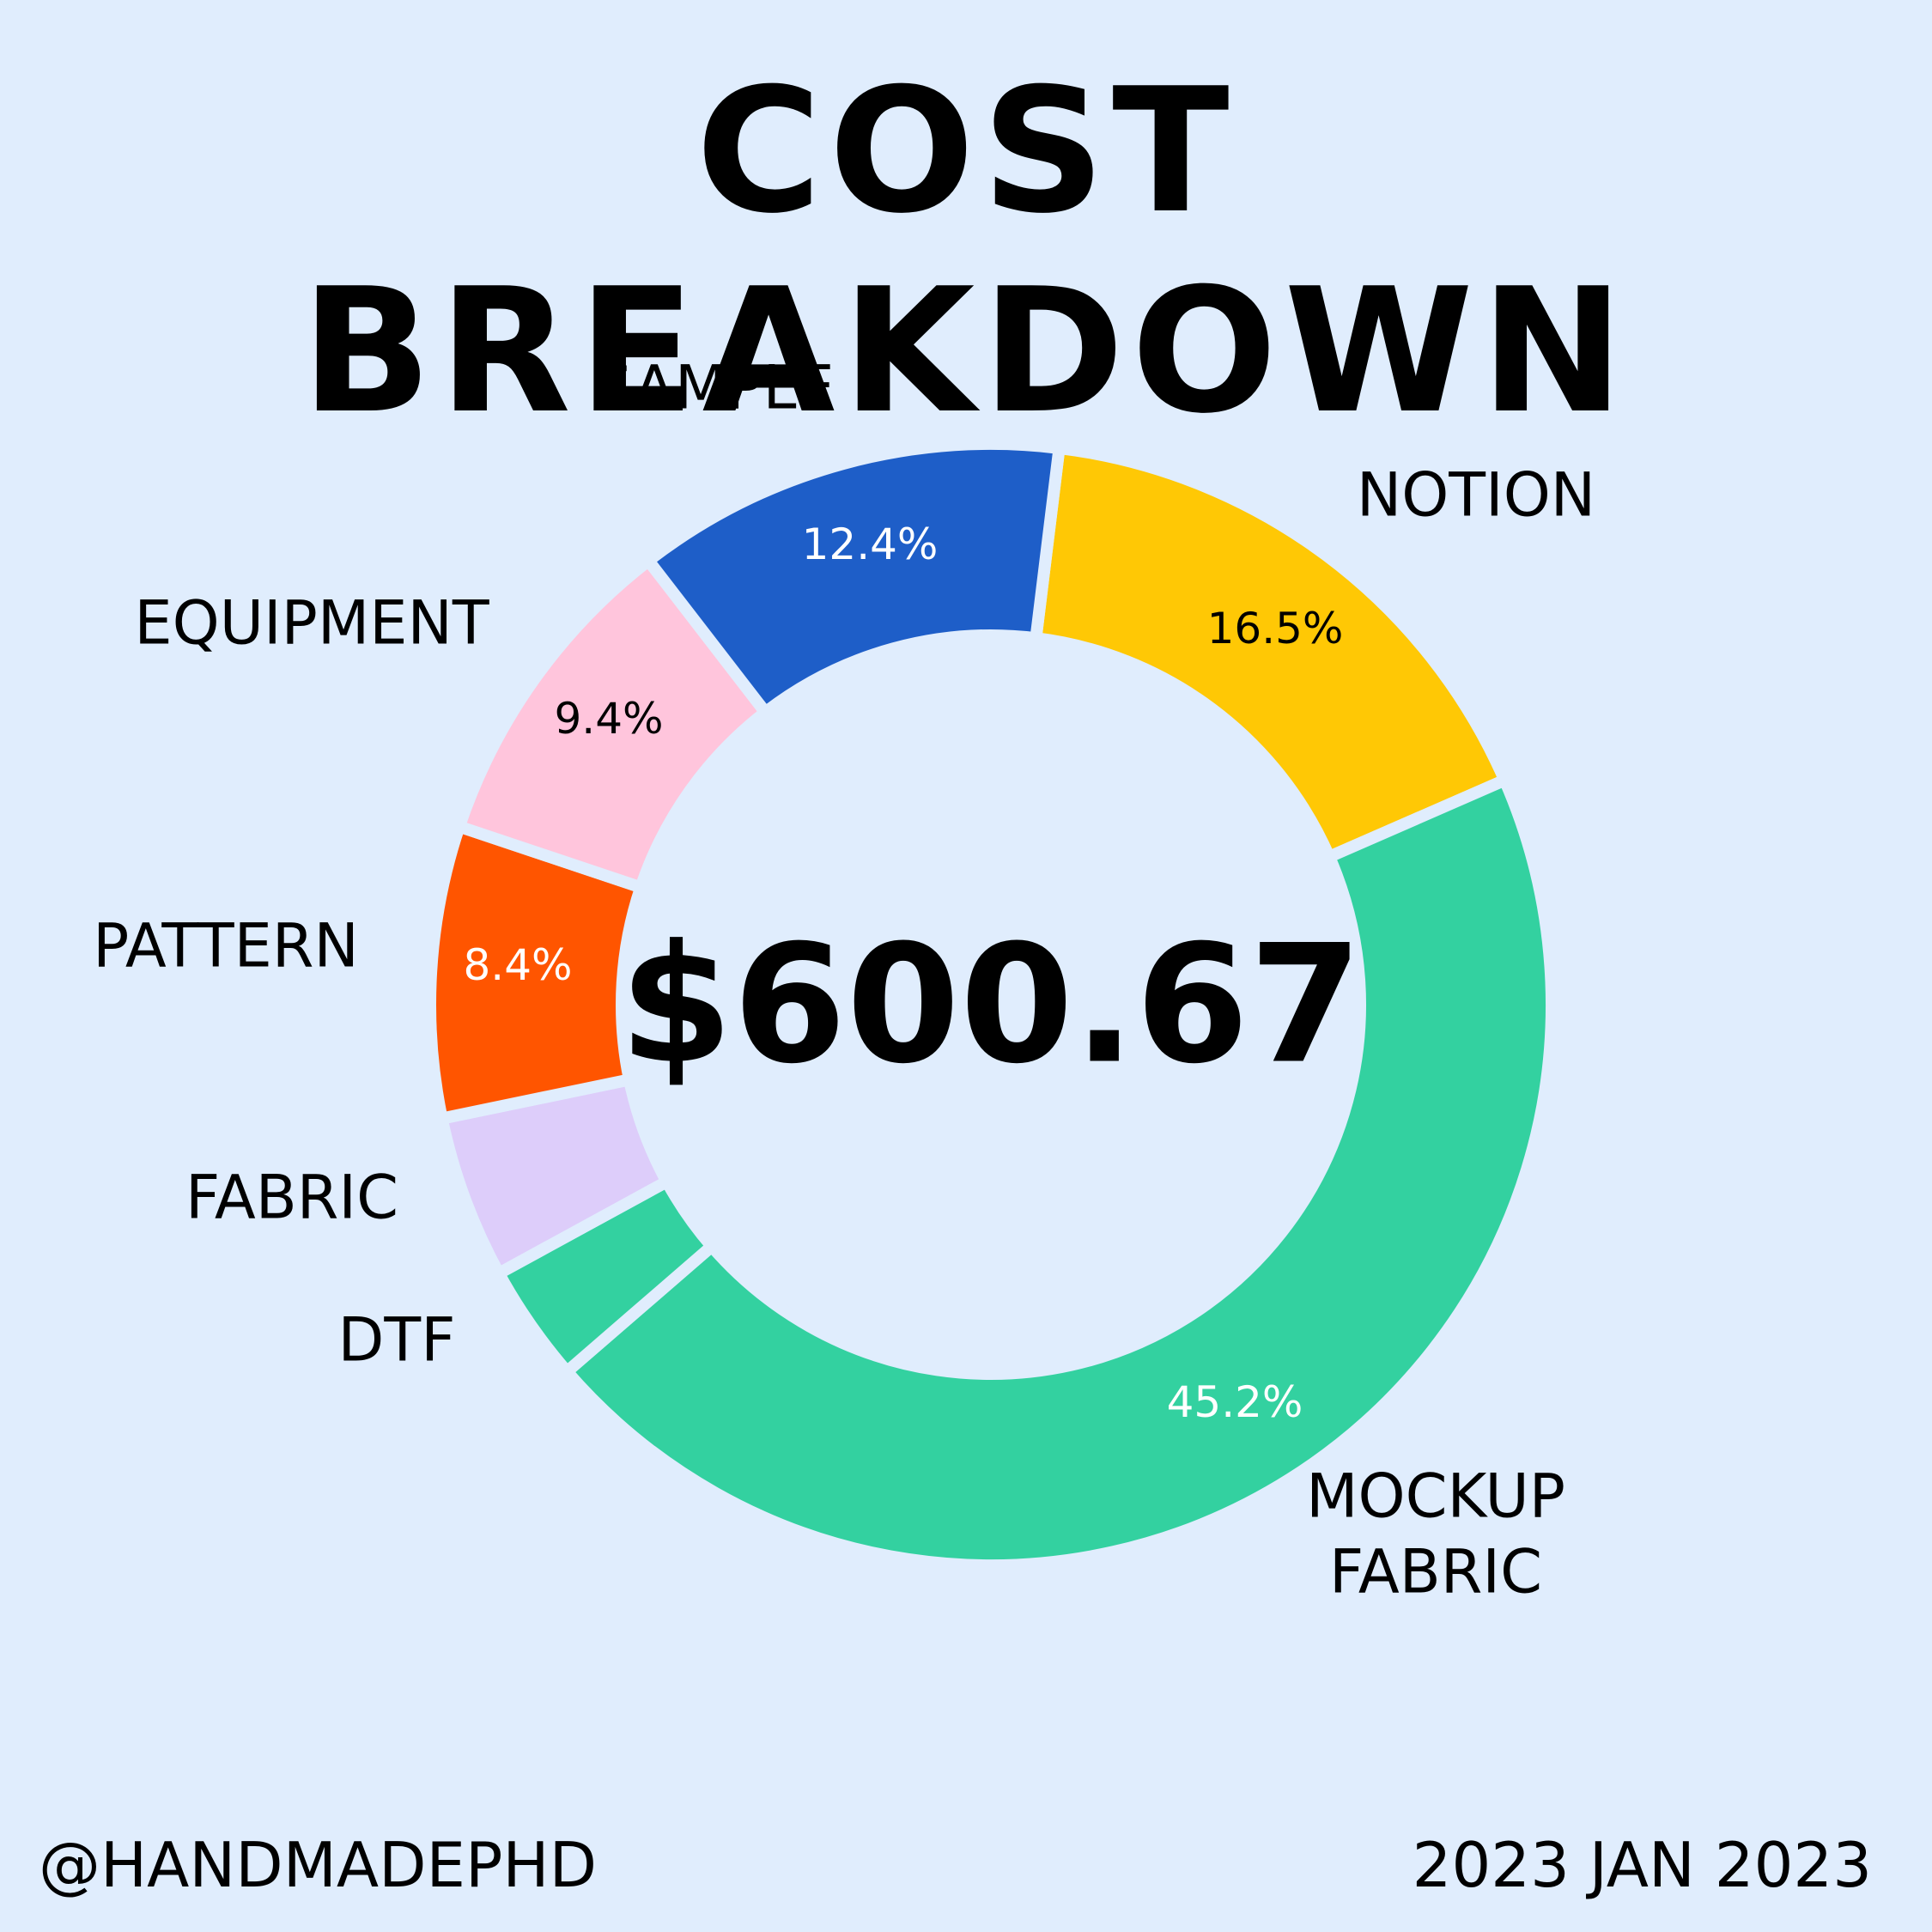 This screenshot has width=1932, height=1932. Describe the element at coordinates (1235, 1402) in the screenshot. I see `value-label: 45.2%` at that location.